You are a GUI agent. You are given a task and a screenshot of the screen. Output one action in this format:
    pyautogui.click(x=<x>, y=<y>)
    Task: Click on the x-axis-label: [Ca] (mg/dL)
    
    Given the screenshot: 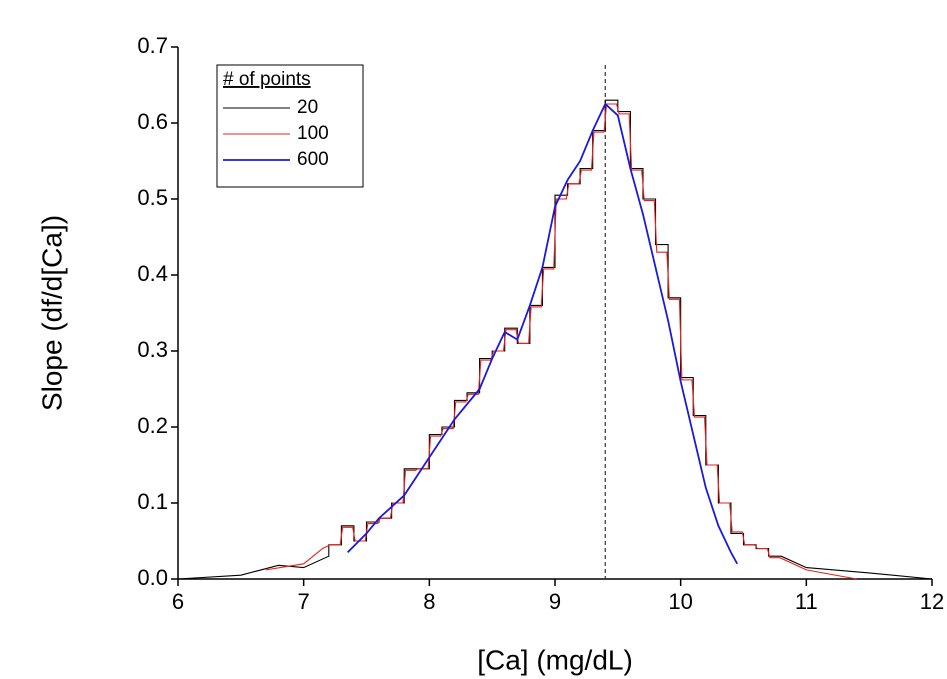 What is the action you would take?
    pyautogui.click(x=555, y=659)
    